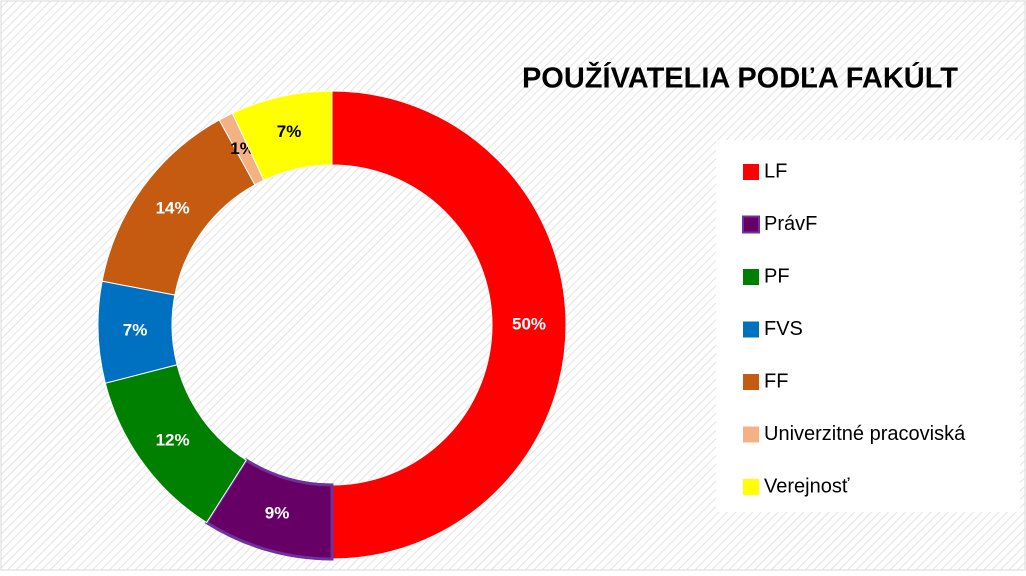 The image size is (1026, 576). Describe the element at coordinates (740, 78) in the screenshot. I see `chart-title: POUŽÍVATELIA PODĽA FAKÚLT` at that location.